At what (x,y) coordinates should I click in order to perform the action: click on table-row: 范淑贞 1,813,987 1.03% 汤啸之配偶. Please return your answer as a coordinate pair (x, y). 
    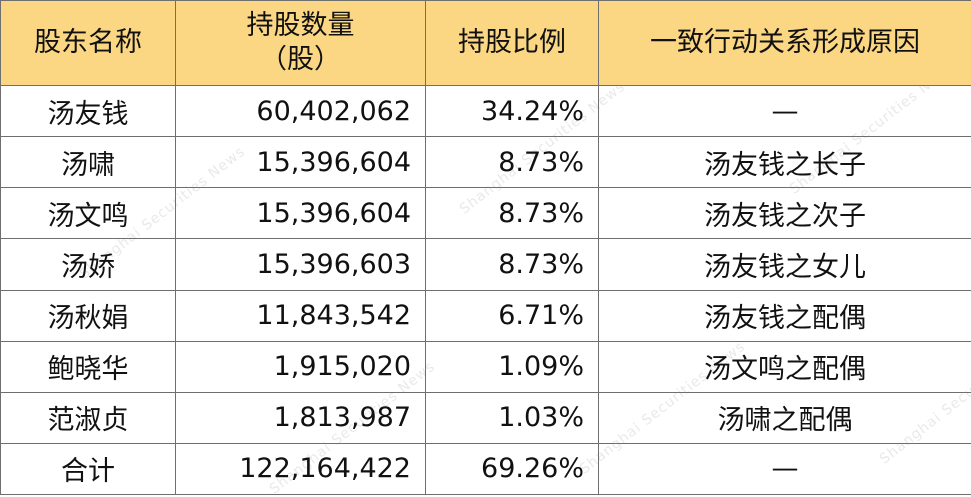
    Looking at the image, I should click on (486, 417).